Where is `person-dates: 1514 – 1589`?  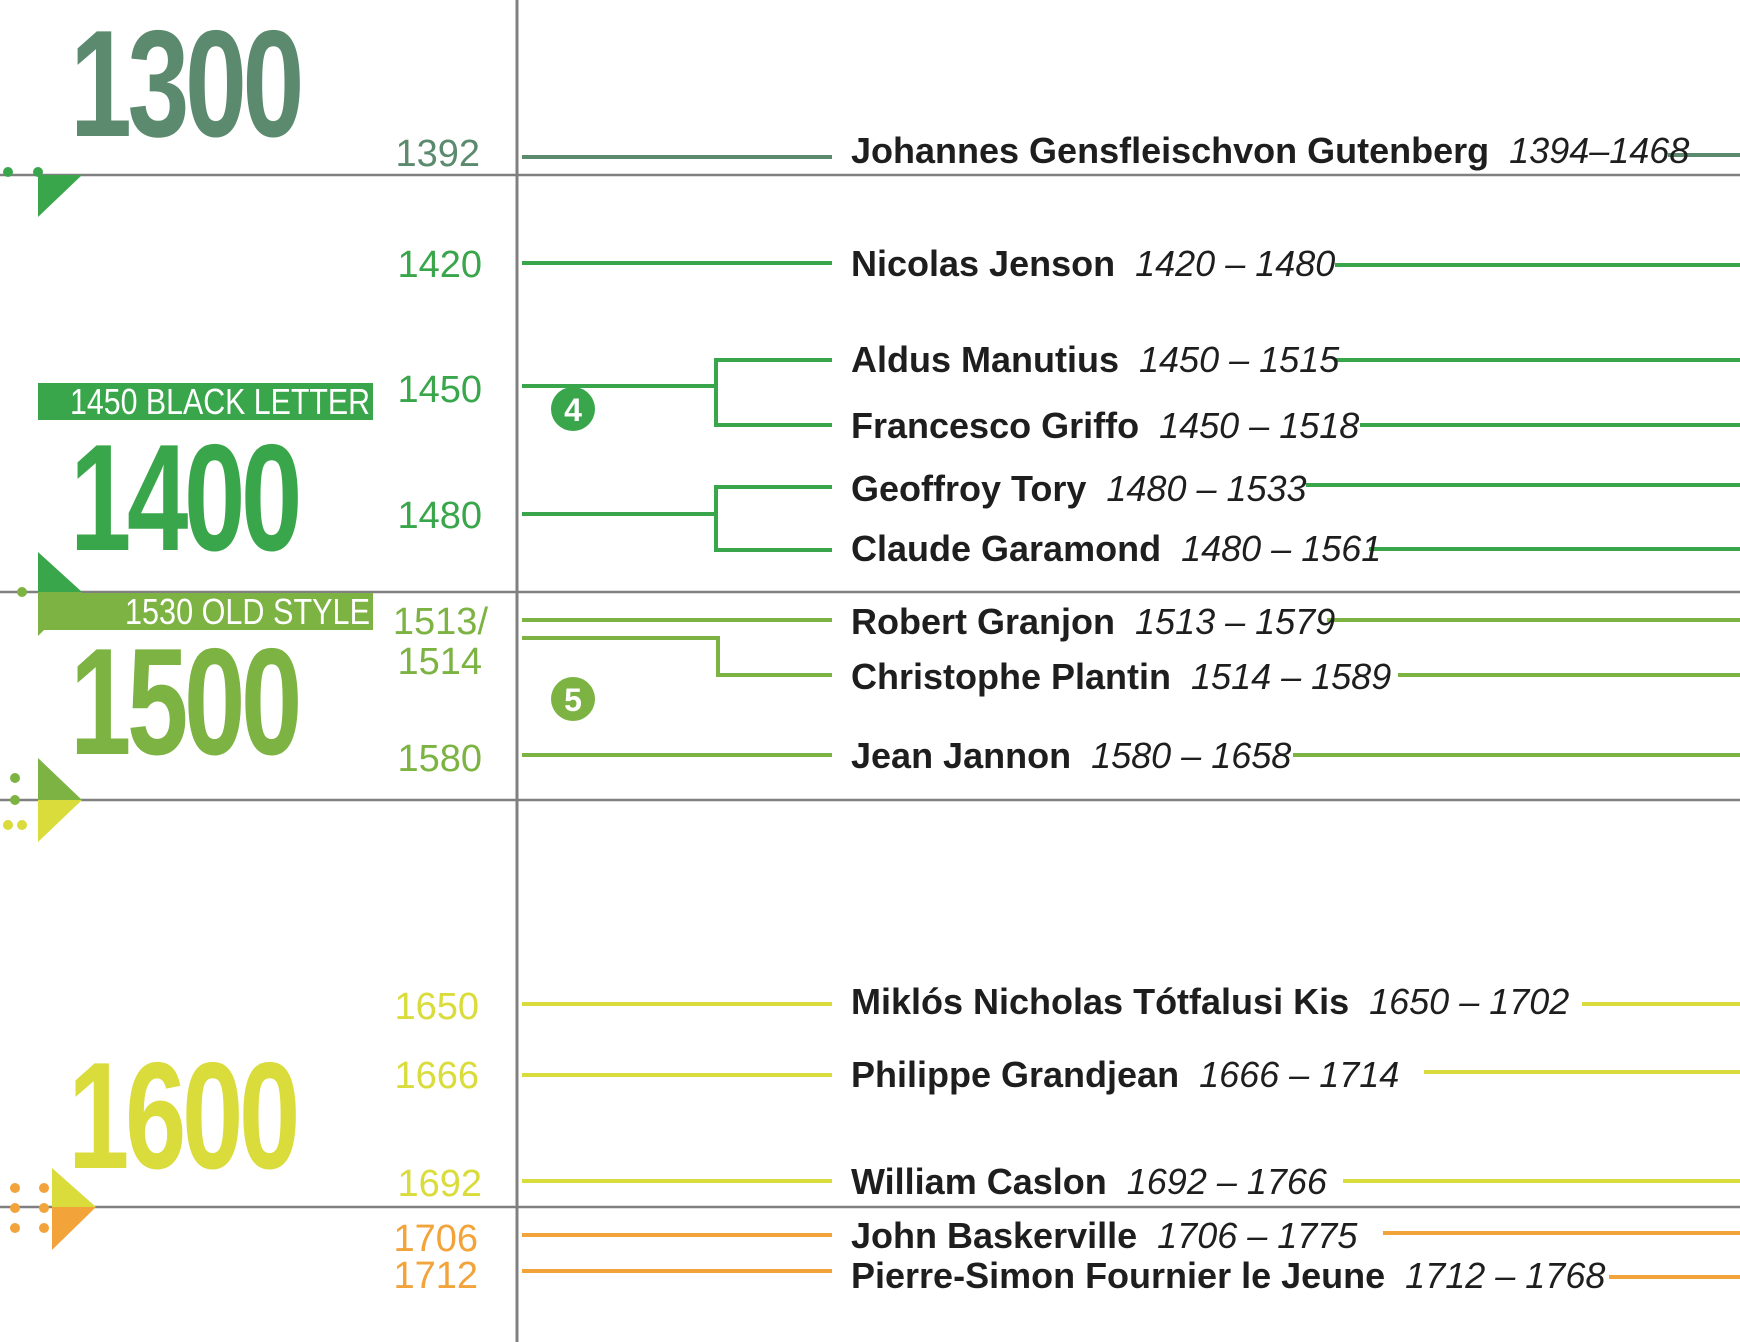 person-dates: 1514 – 1589 is located at coordinates (1291, 676).